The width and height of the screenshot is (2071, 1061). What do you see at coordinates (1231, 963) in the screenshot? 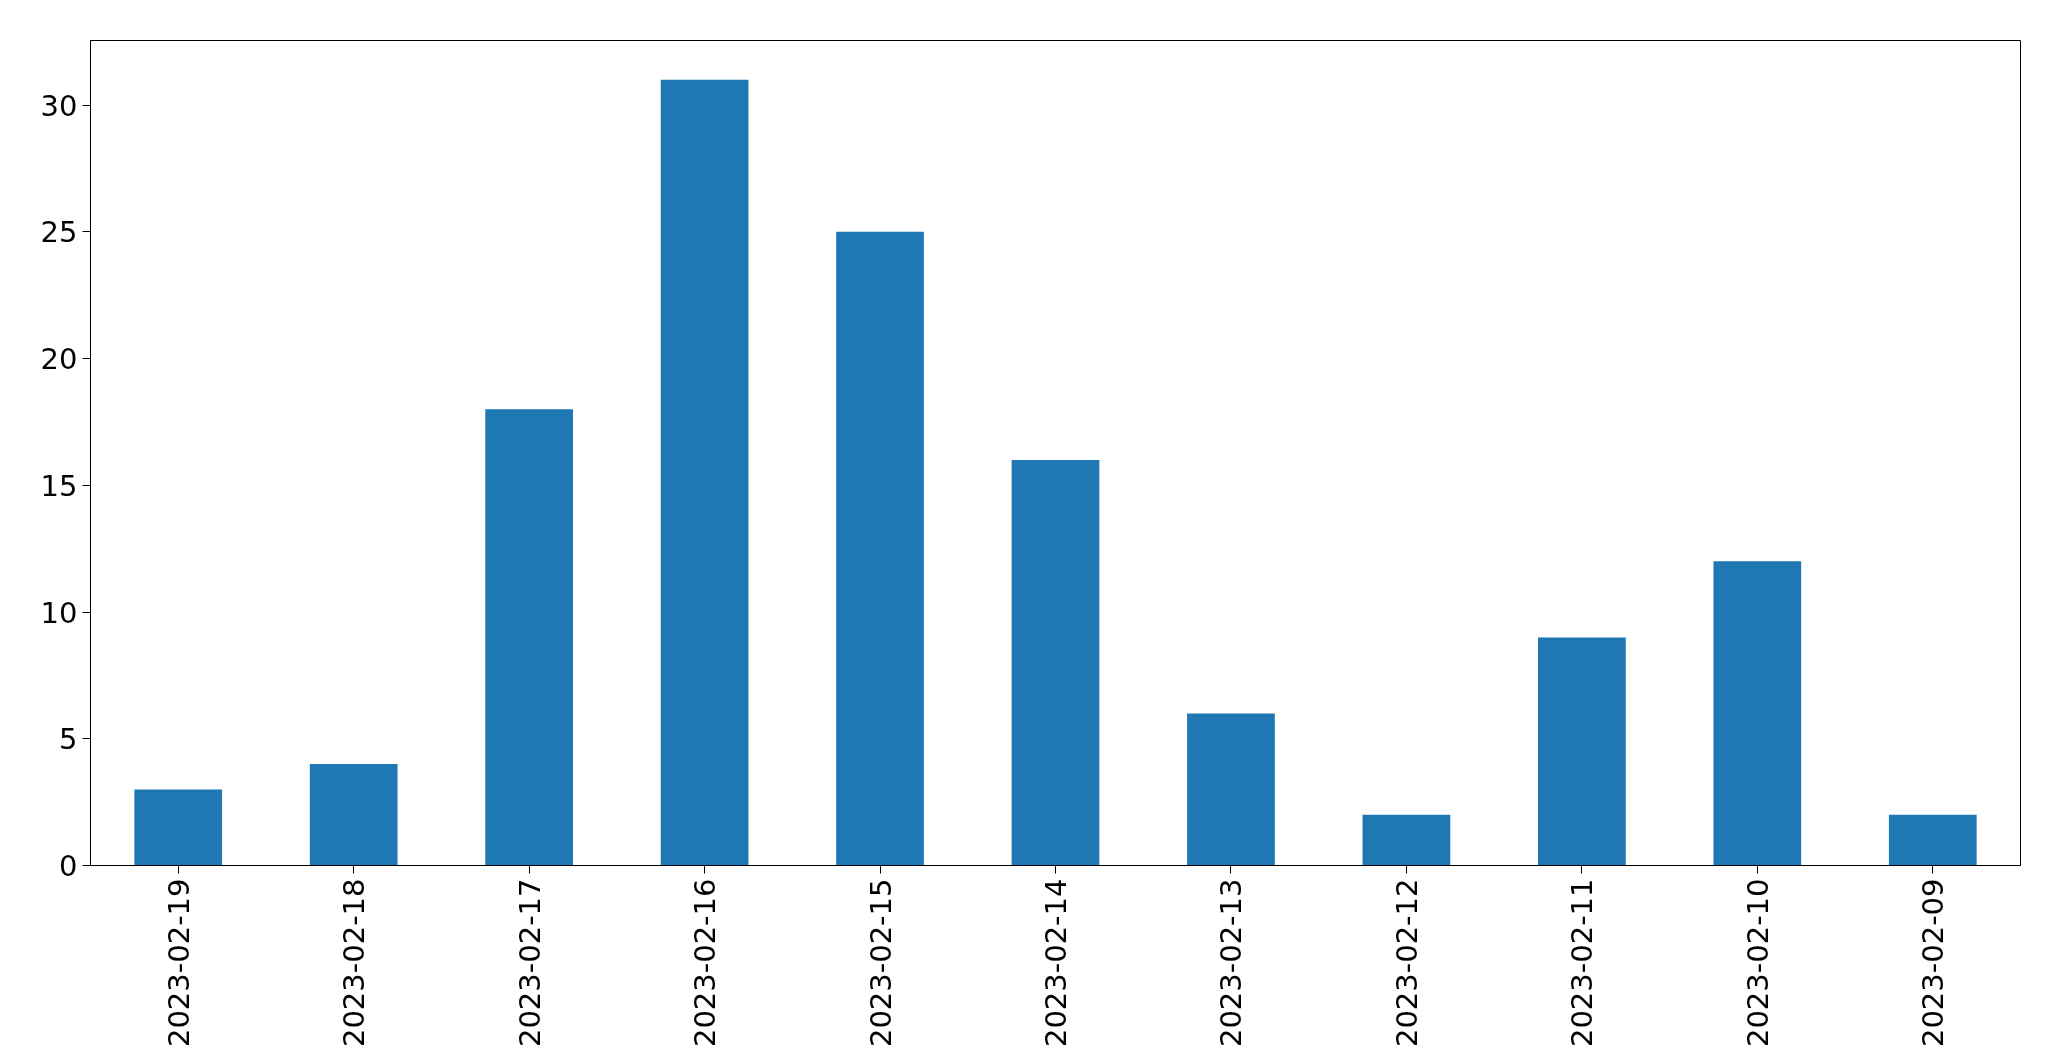
I see `x-tick-label: 2023-02-13` at bounding box center [1231, 963].